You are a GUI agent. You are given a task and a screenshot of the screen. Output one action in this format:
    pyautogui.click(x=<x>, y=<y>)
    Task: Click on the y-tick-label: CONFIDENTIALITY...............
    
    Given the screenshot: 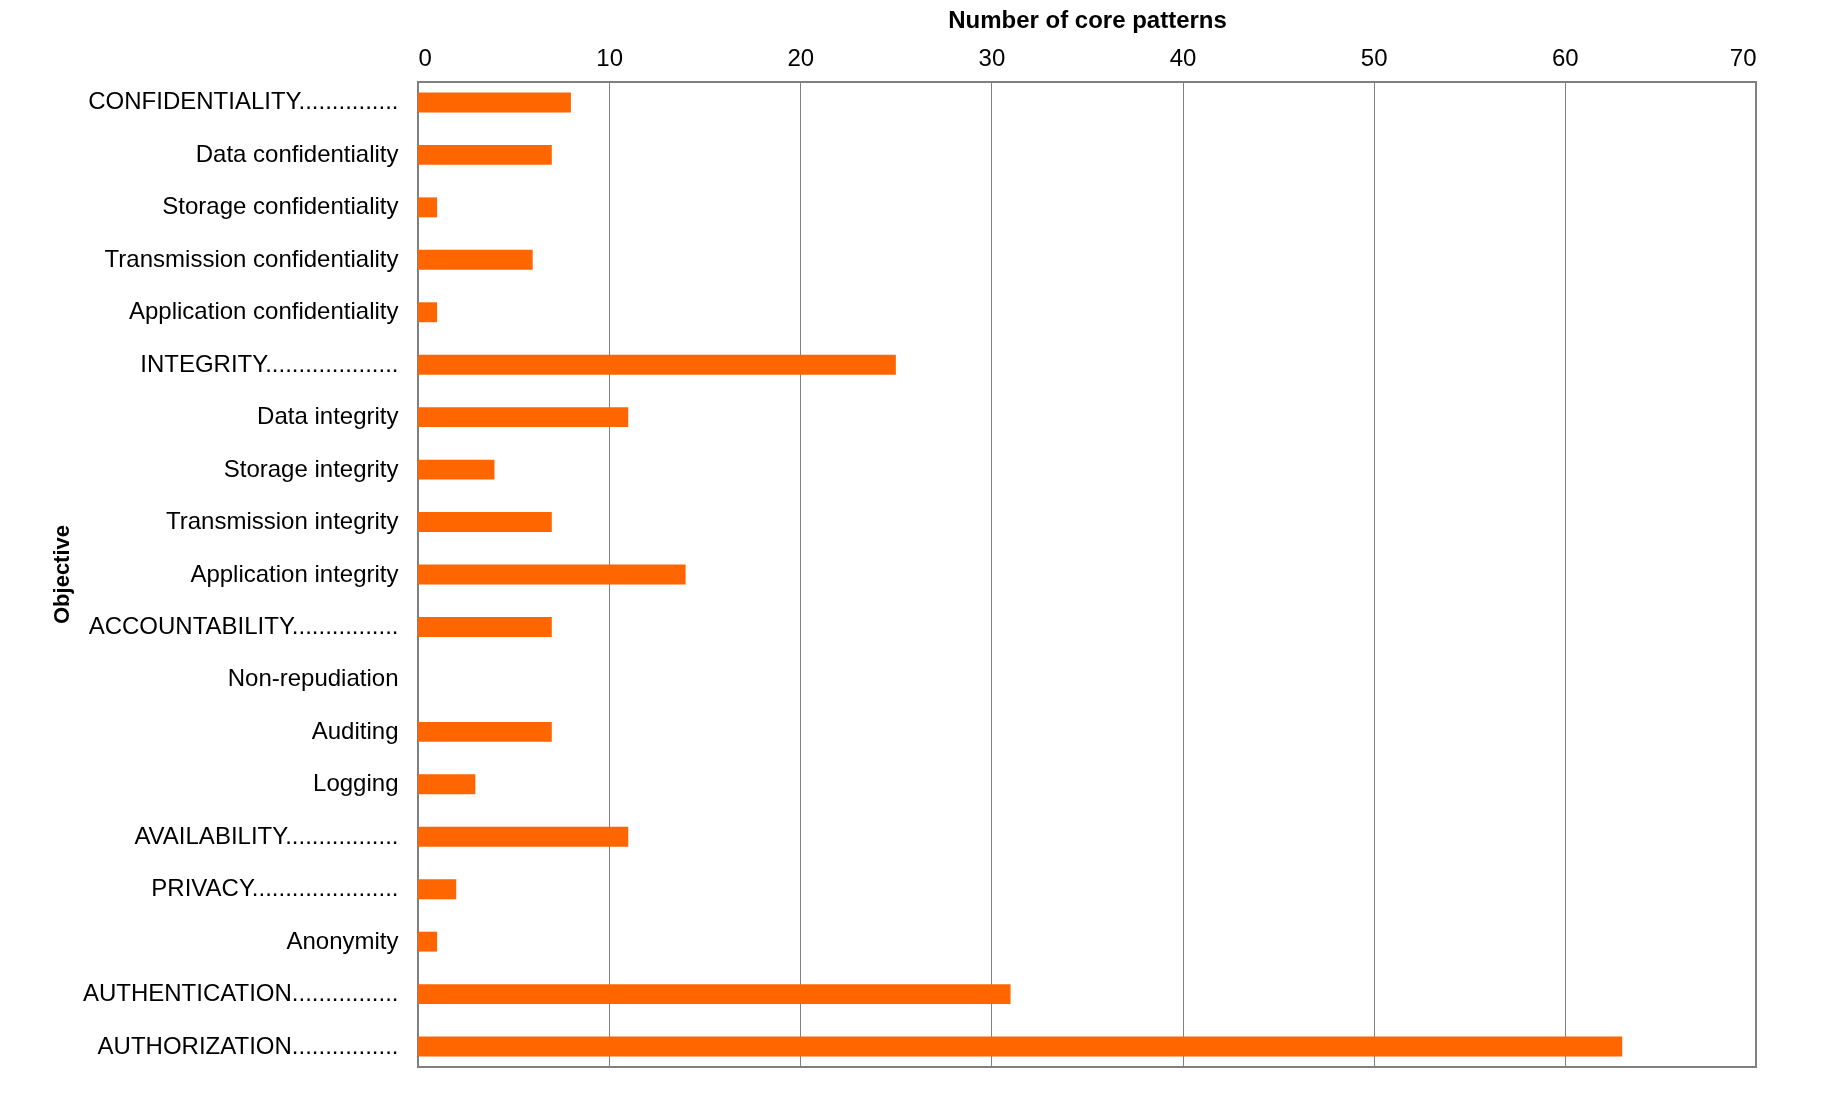 What is the action you would take?
    pyautogui.click(x=243, y=101)
    